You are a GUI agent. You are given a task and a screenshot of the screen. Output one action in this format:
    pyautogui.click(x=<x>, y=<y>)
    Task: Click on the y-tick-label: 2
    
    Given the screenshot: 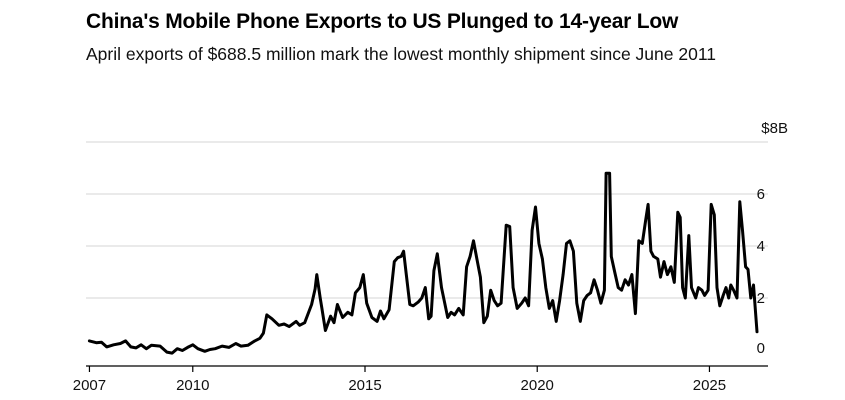 What is the action you would take?
    pyautogui.click(x=761, y=298)
    